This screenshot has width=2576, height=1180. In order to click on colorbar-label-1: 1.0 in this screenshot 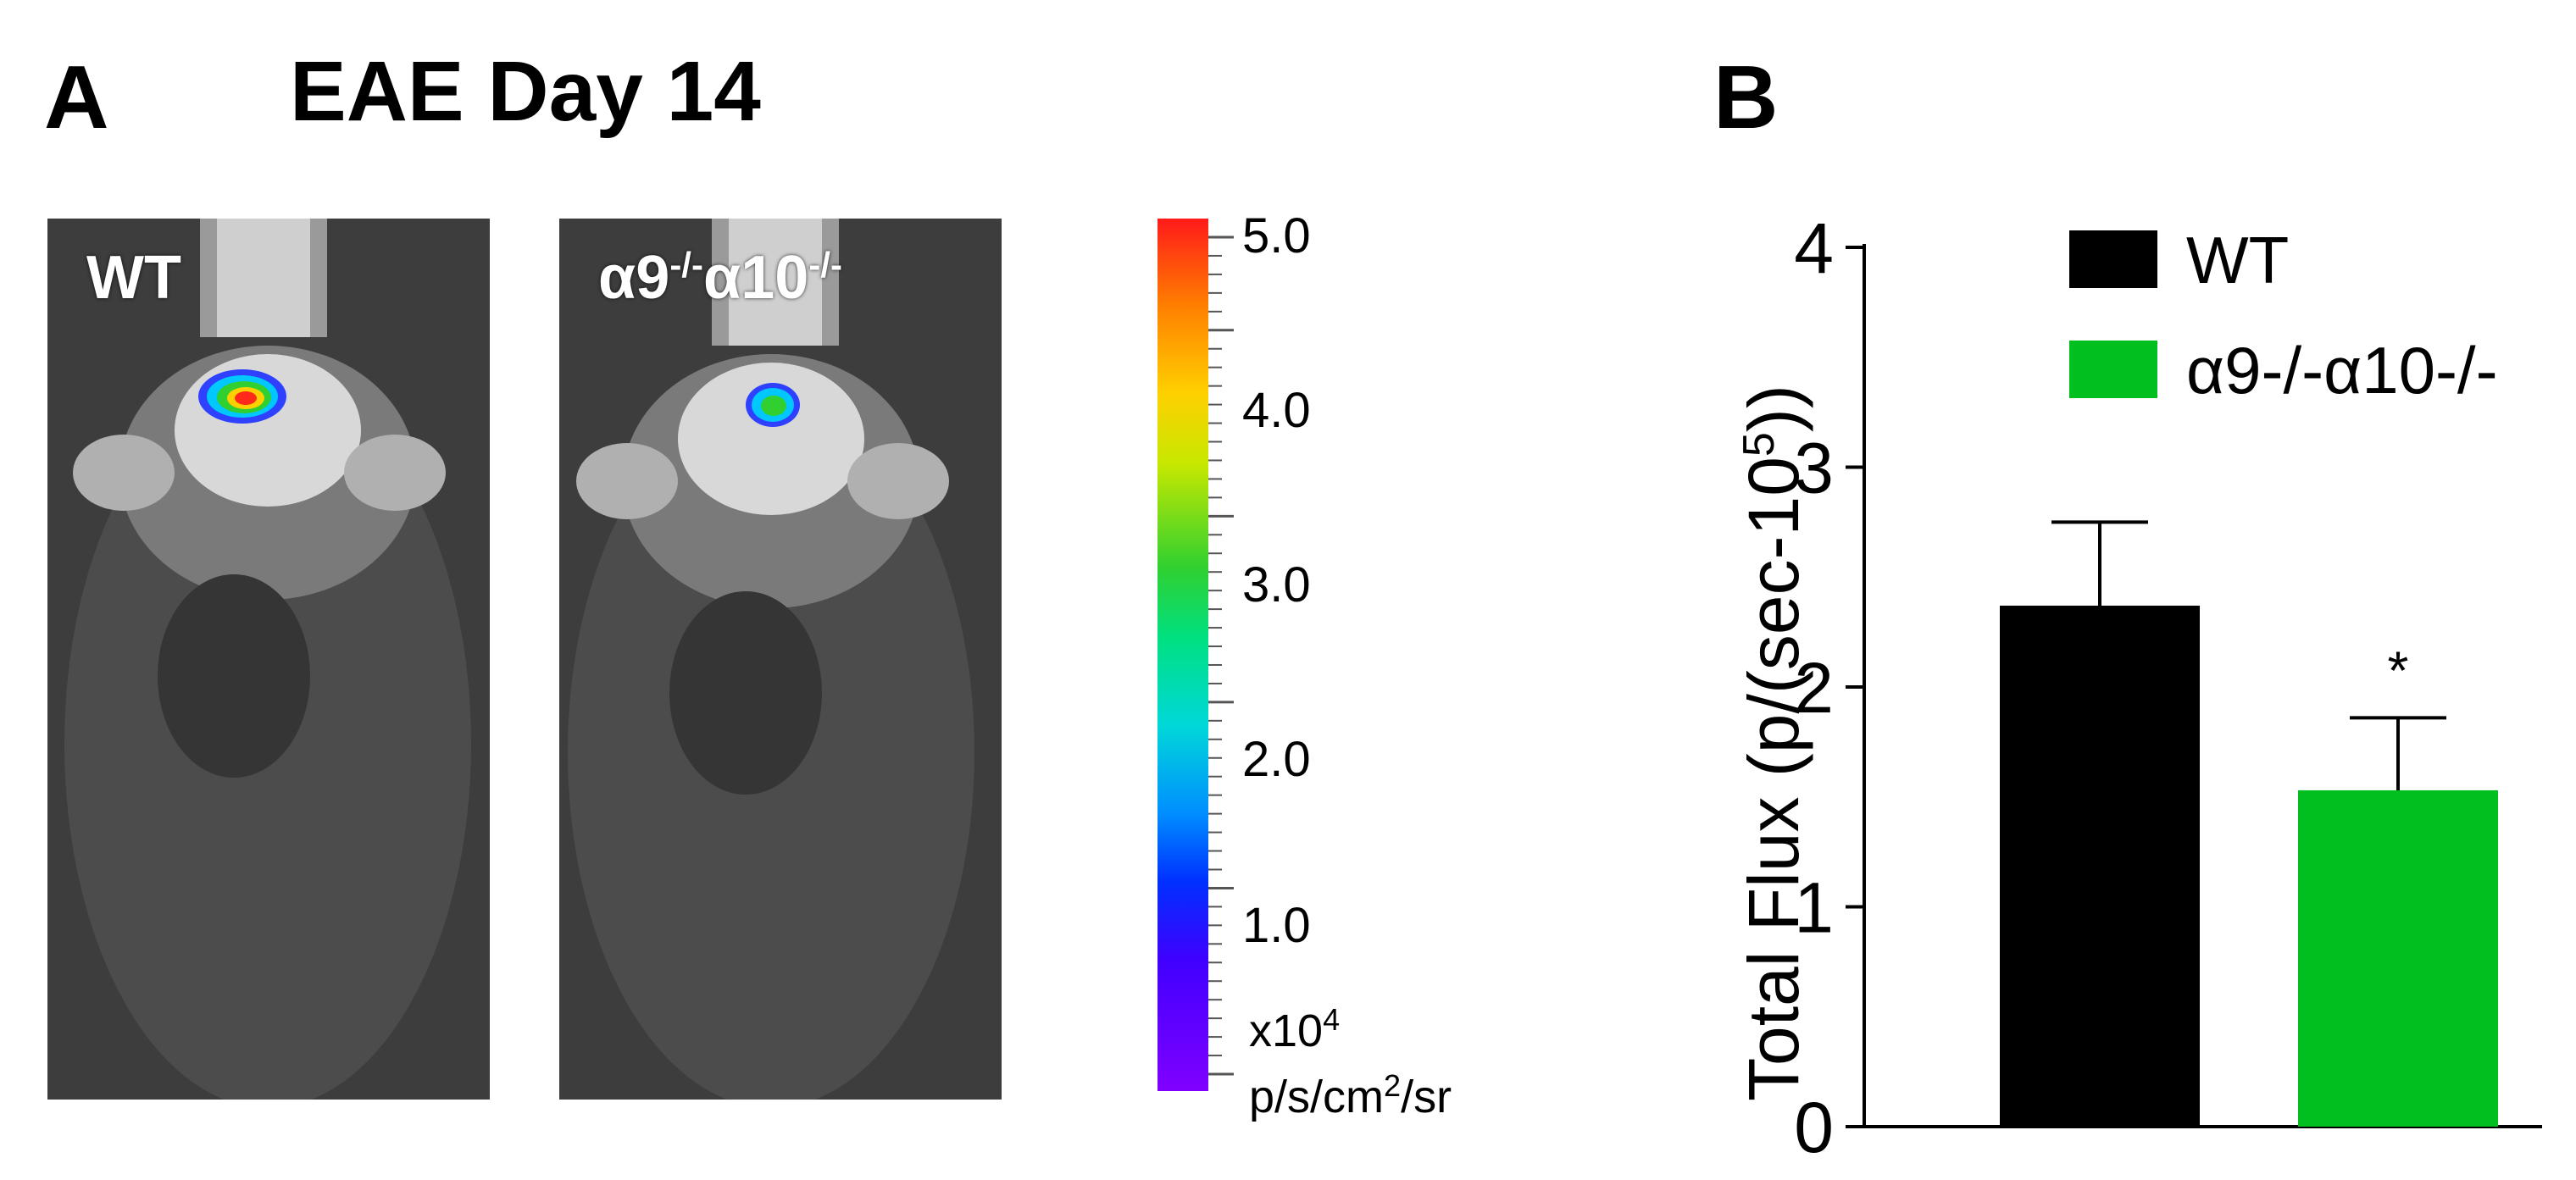, I will do `click(1276, 926)`.